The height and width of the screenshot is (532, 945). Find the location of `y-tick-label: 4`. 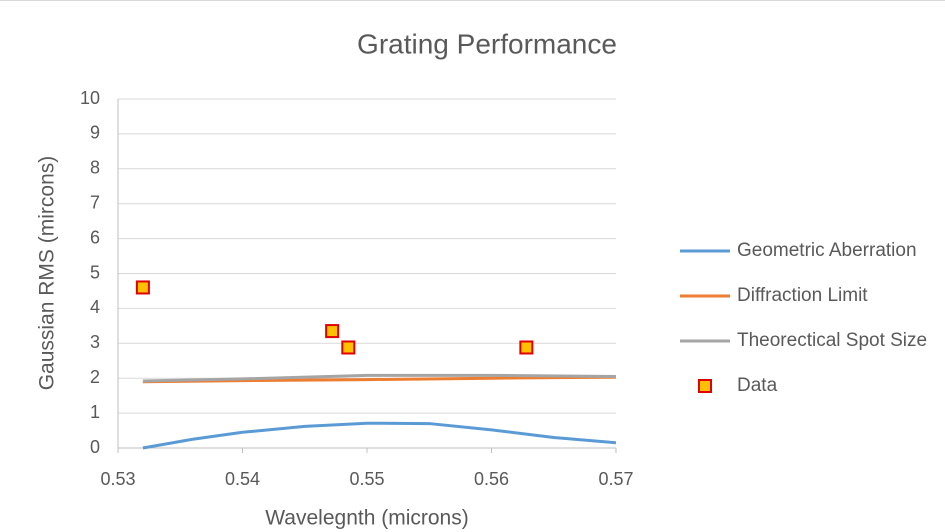

y-tick-label: 4 is located at coordinates (95, 307).